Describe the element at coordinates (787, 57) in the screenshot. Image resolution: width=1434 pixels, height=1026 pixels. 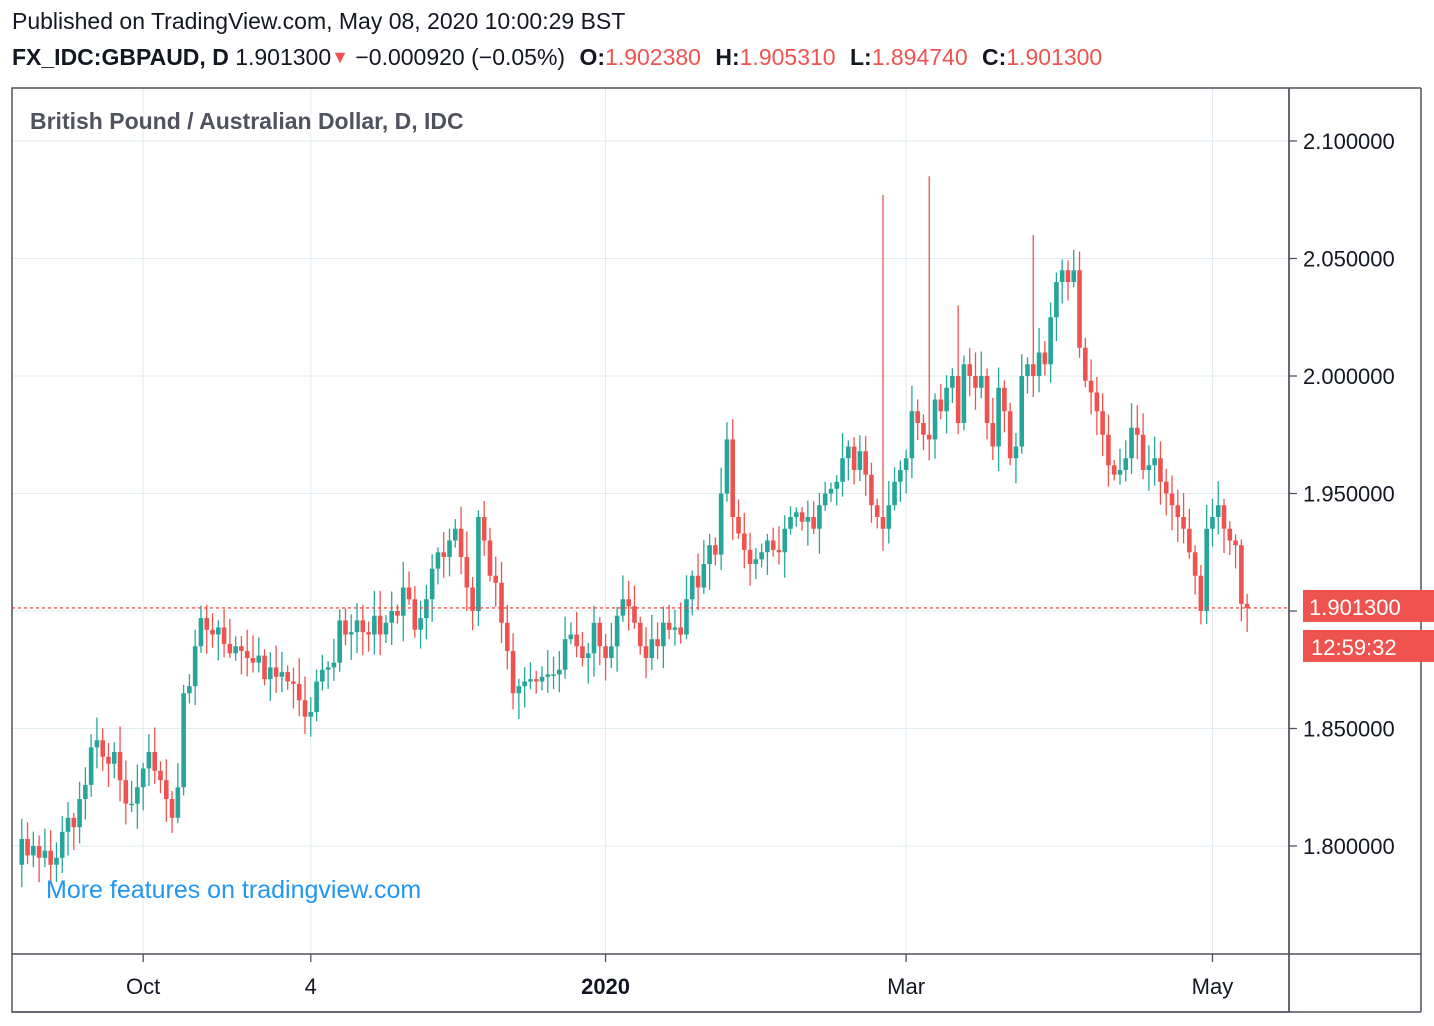
I see `high-value: 1.905310` at that location.